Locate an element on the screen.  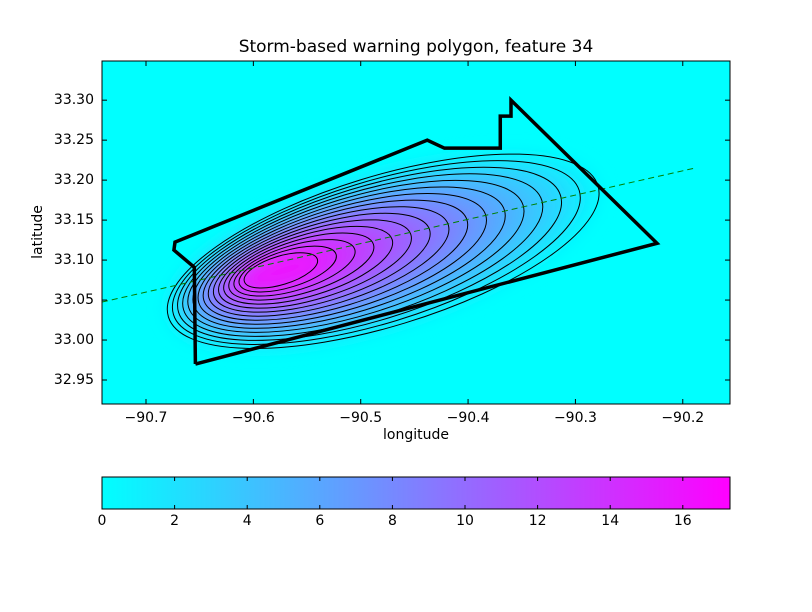
heat-band is located at coordinates (281, 270).